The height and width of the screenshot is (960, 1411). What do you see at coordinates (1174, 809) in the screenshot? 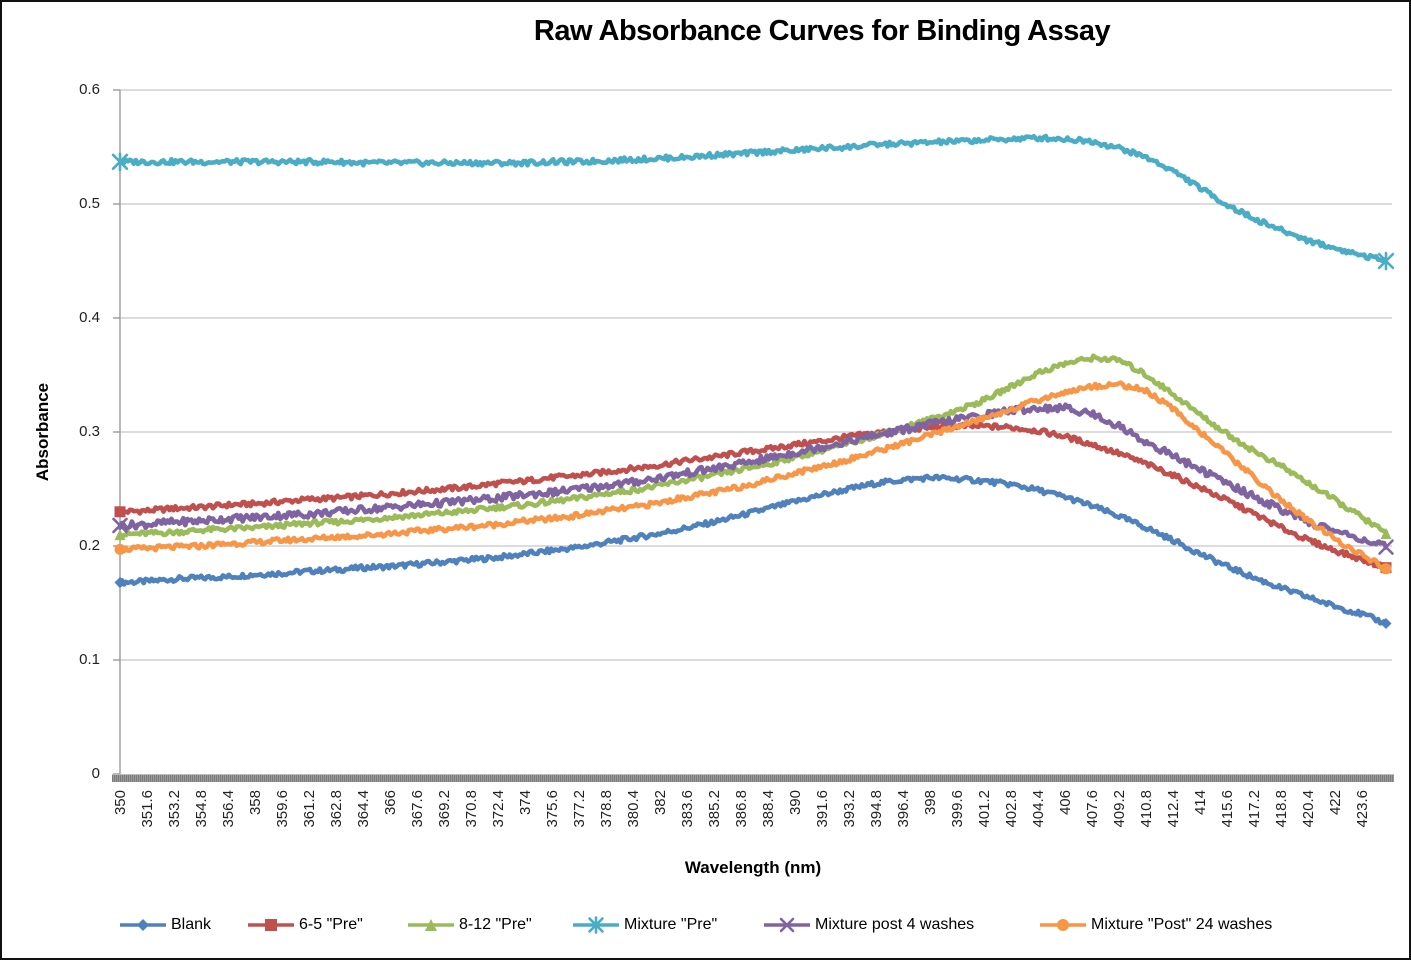
I see `x-tick-label: 412.4` at bounding box center [1174, 809].